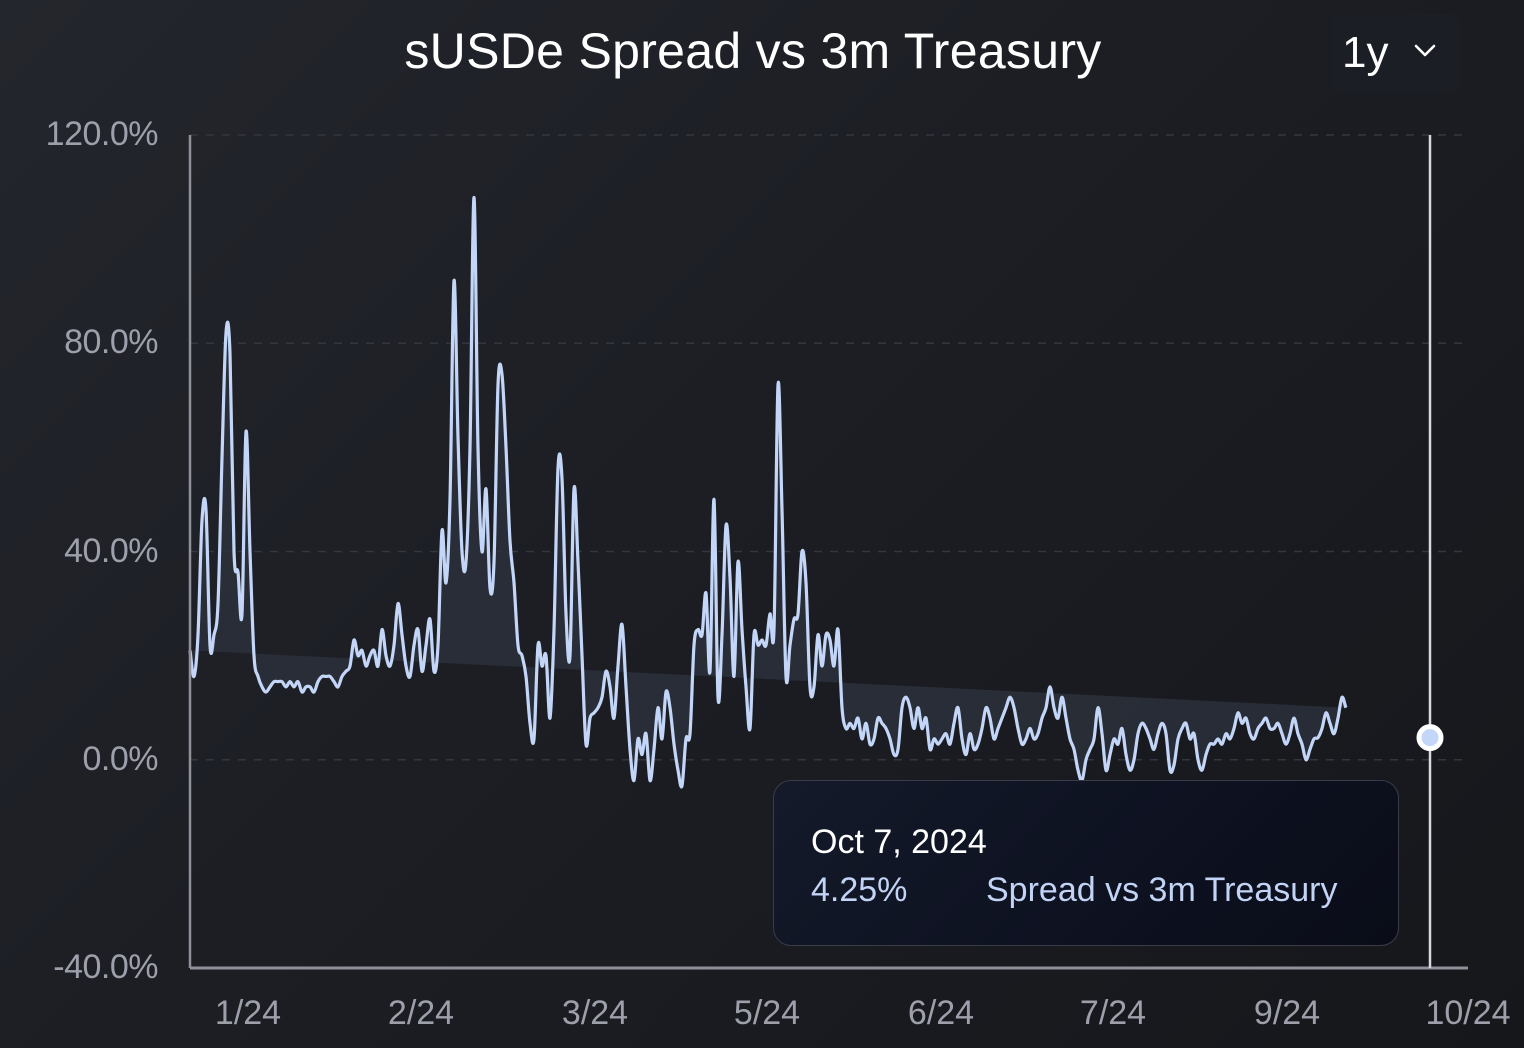 This screenshot has height=1048, width=1524. Describe the element at coordinates (248, 1013) in the screenshot. I see `x-tick-label: 1/24` at that location.